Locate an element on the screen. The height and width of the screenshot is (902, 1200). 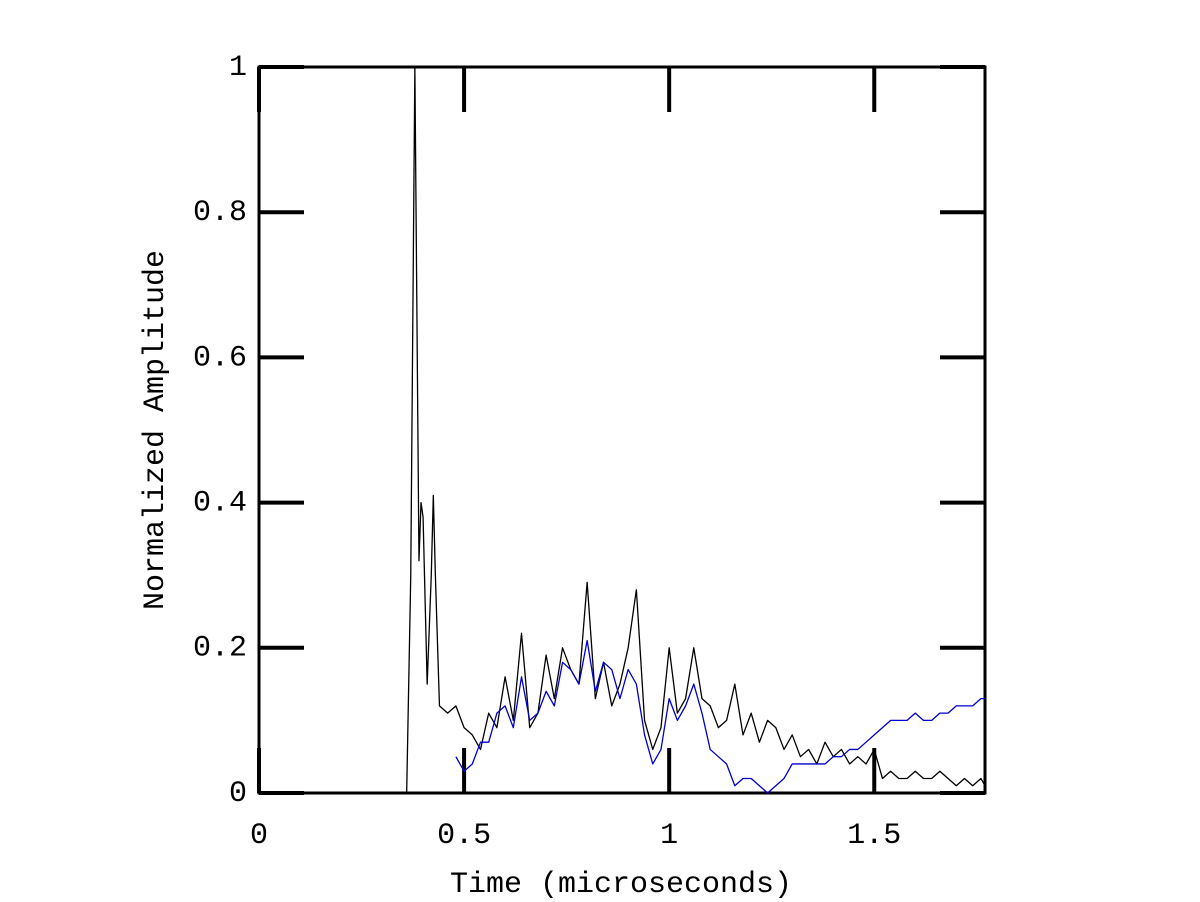
y-tick-label: 0.4 is located at coordinates (220, 504).